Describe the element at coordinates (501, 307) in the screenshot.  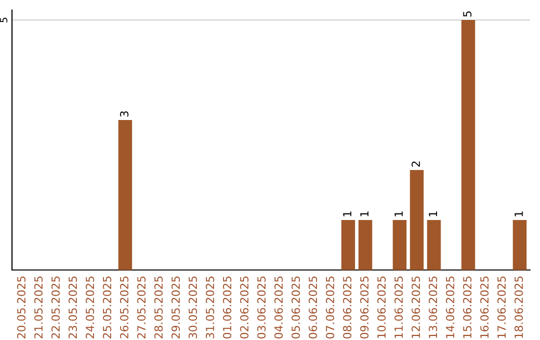
I see `x-tick-label: 17.06.2025` at that location.